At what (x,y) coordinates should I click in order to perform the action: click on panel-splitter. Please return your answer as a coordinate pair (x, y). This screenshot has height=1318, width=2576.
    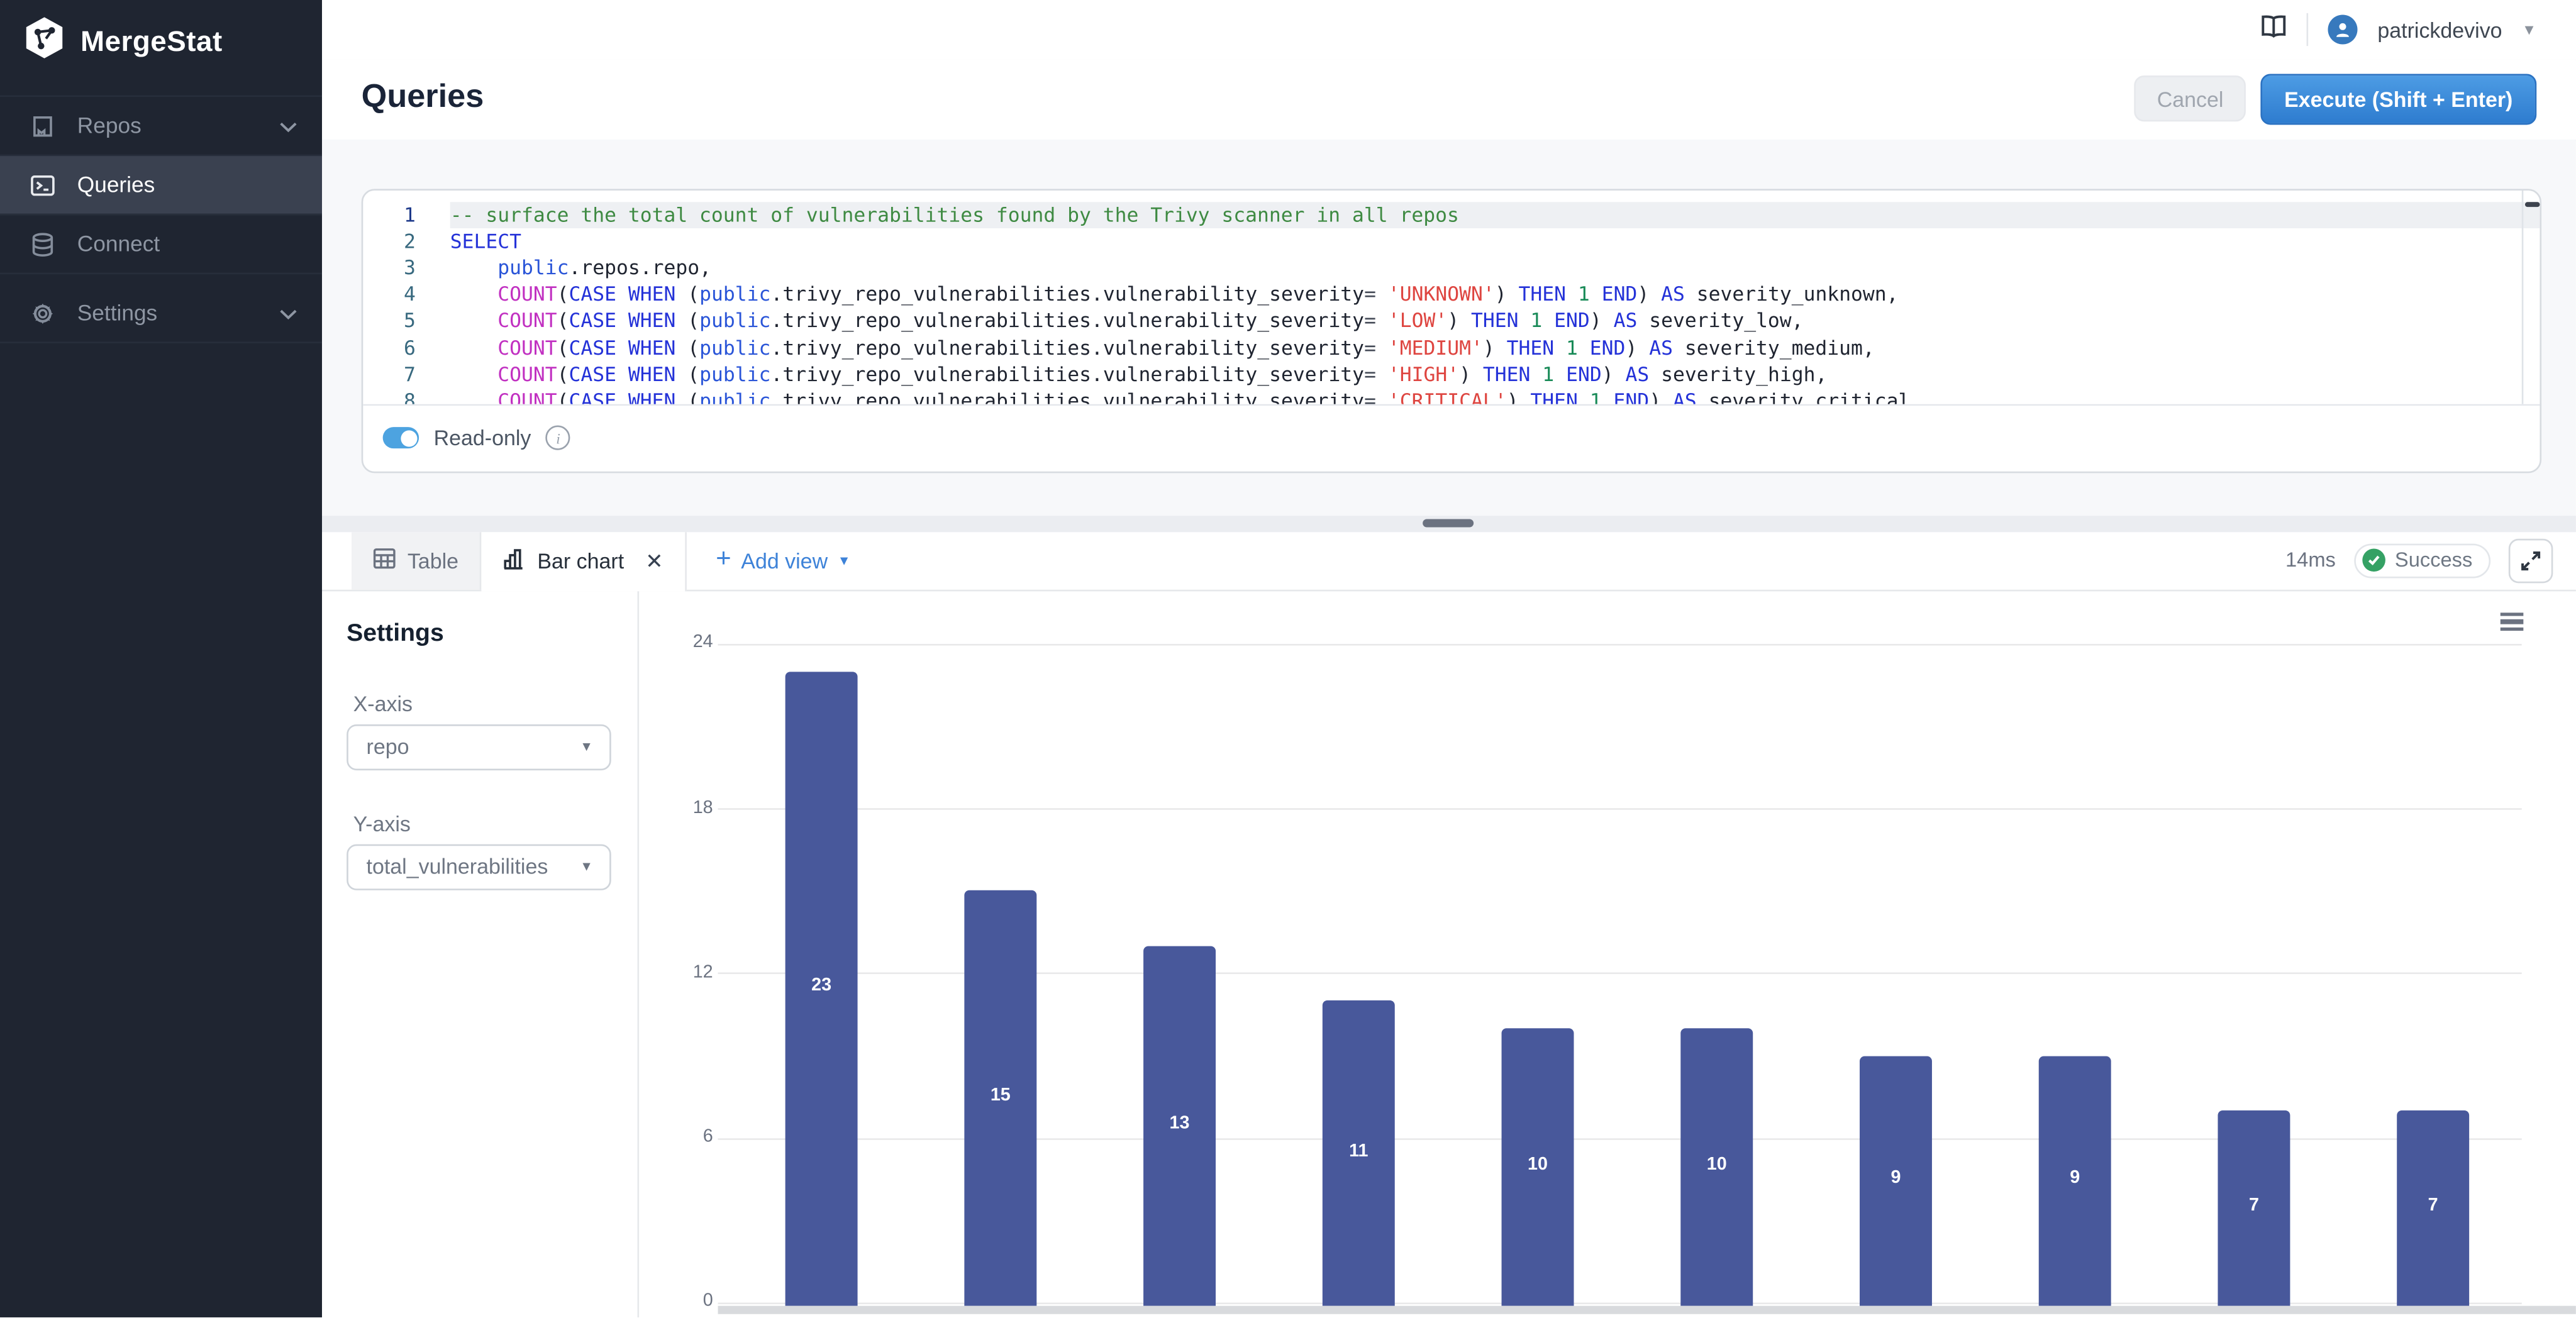
    Looking at the image, I should click on (1448, 523).